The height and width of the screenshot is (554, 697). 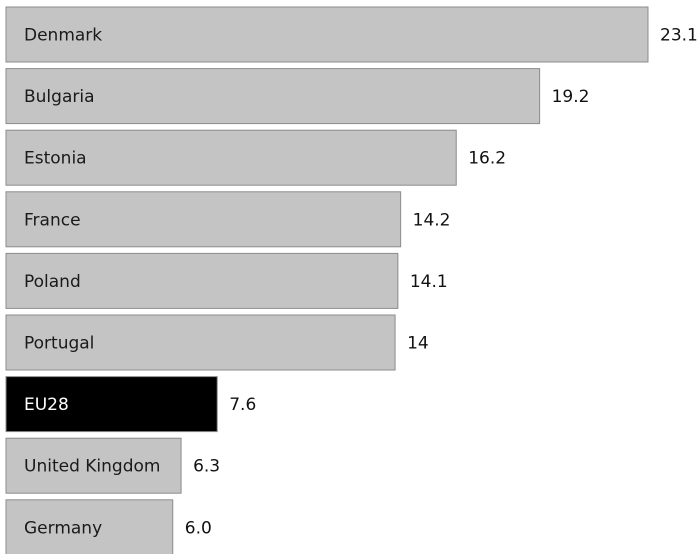 What do you see at coordinates (111, 404) in the screenshot?
I see `bar-eu28` at bounding box center [111, 404].